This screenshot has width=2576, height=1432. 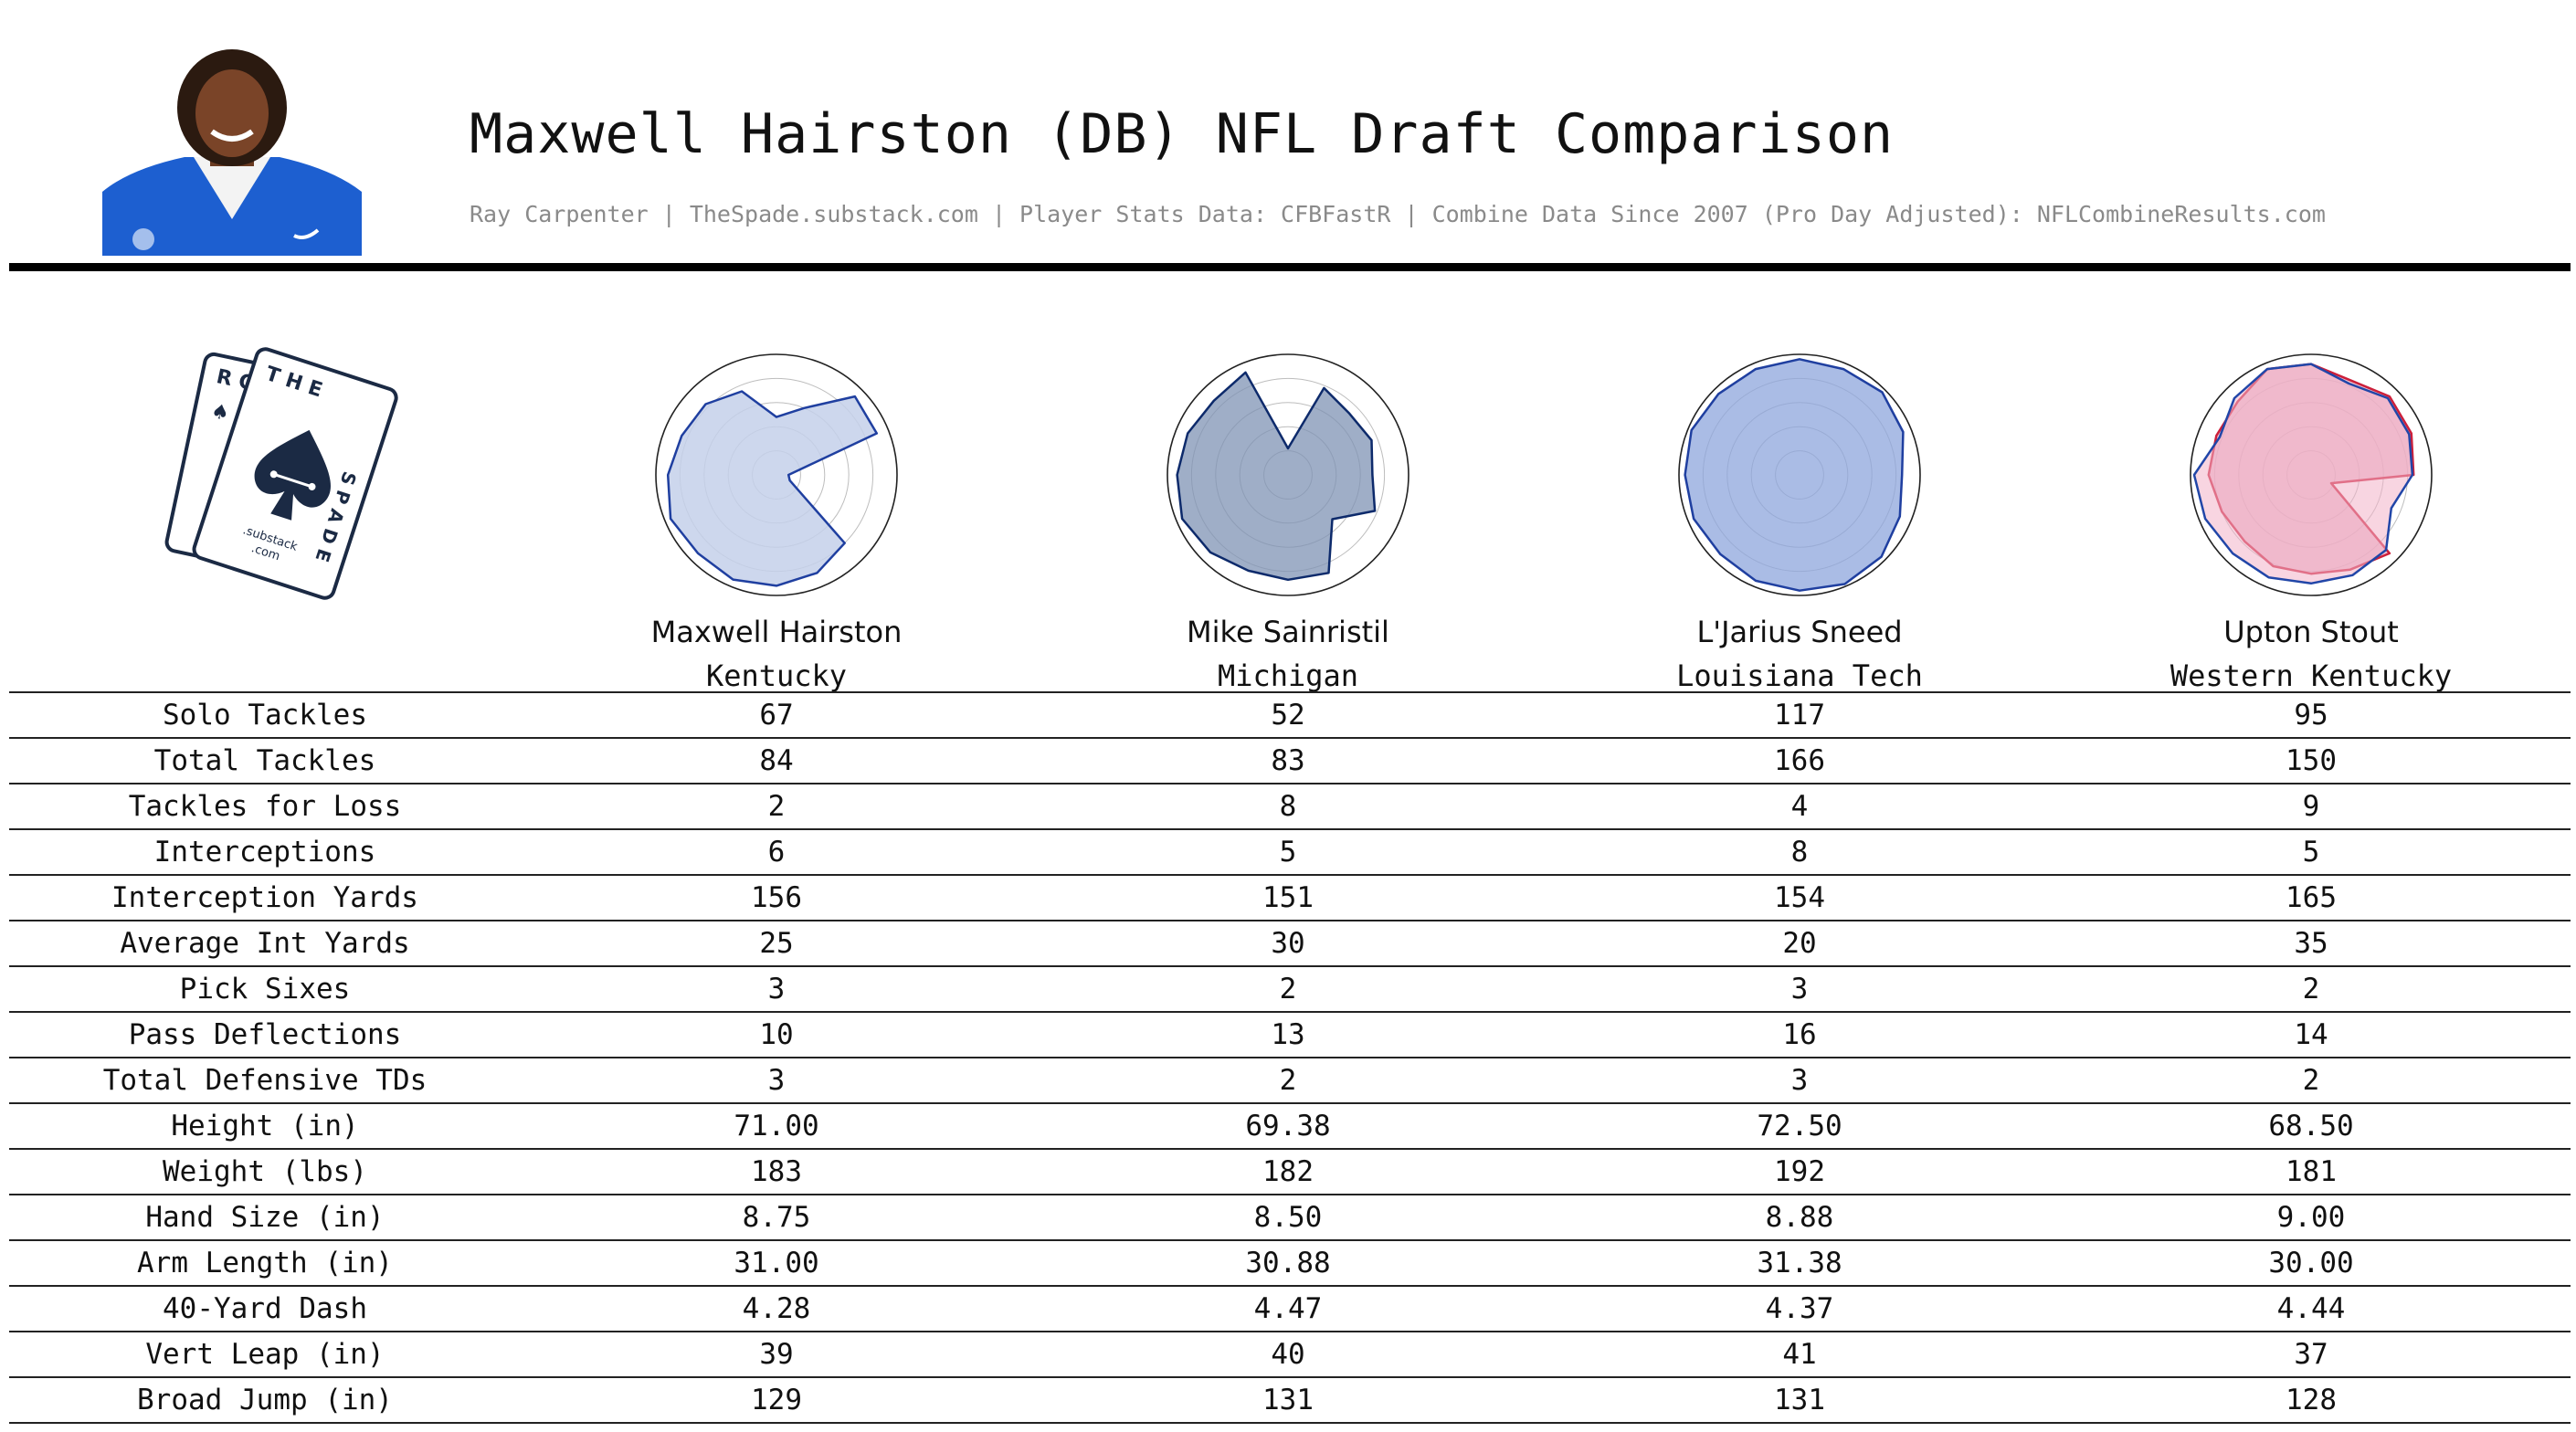 I want to click on stat-value: 8.50, so click(x=1288, y=1217).